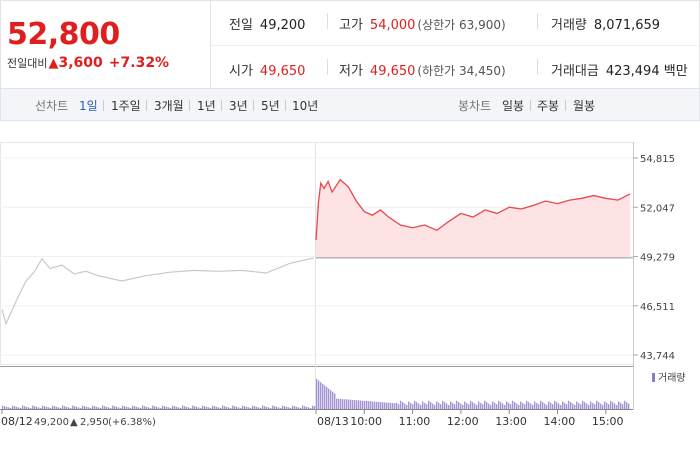  Describe the element at coordinates (584, 106) in the screenshot. I see `tab-monthly-candle: 월봉` at that location.